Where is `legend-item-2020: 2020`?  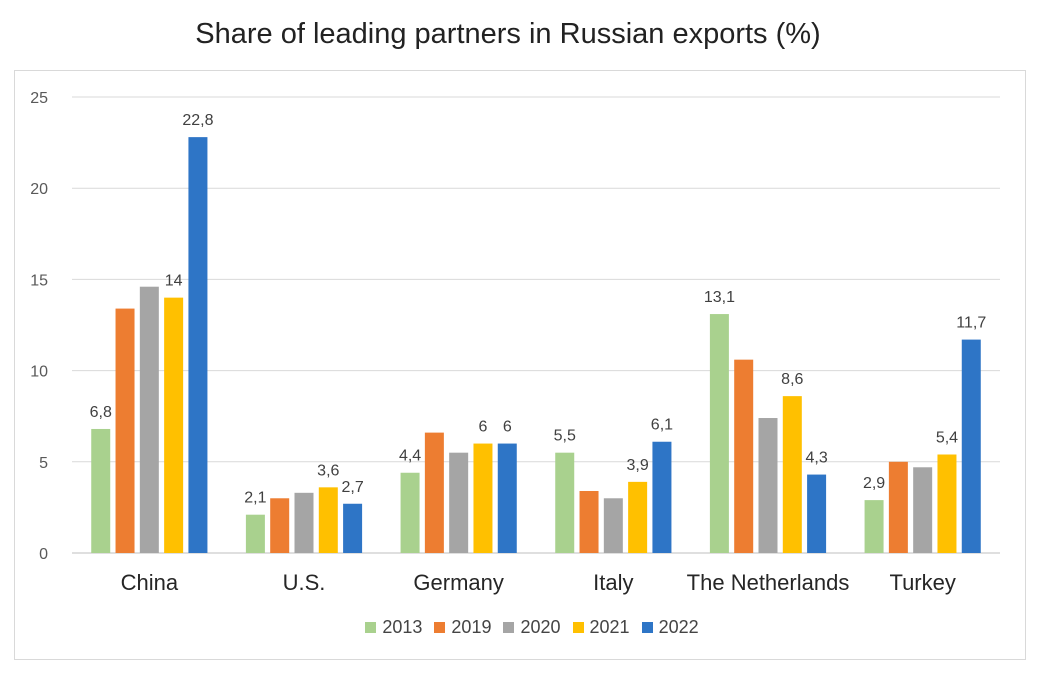 legend-item-2020: 2020 is located at coordinates (532, 627).